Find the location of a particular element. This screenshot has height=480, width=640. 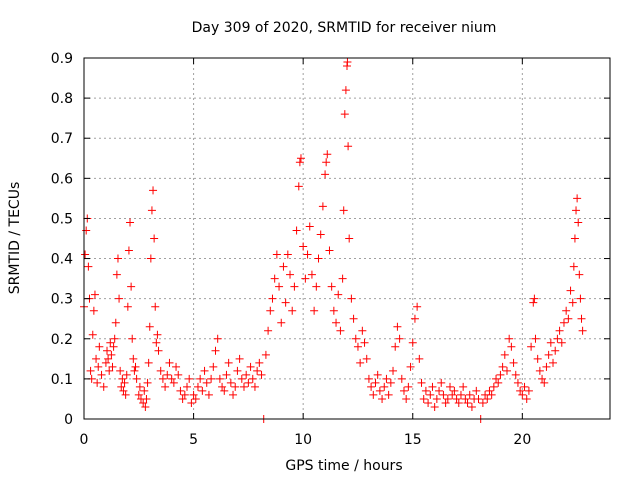

y-tick-label: 0.1 is located at coordinates (62, 380).